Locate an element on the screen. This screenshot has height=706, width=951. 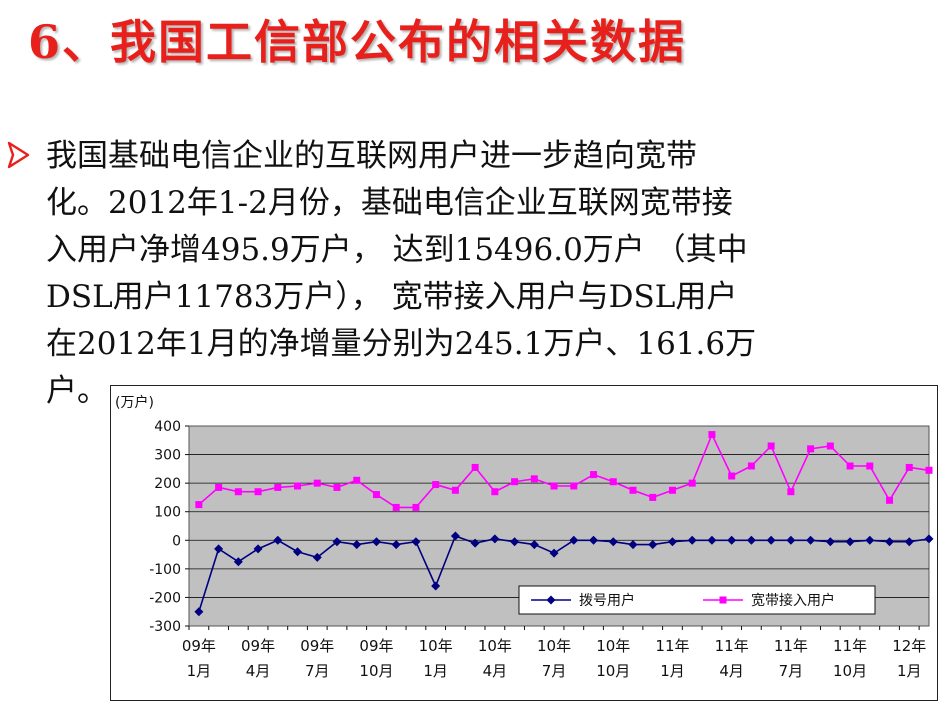
bullet-line: 入用户净增495.9万户， 达到15496.0万户 （其中 is located at coordinates (397, 250).